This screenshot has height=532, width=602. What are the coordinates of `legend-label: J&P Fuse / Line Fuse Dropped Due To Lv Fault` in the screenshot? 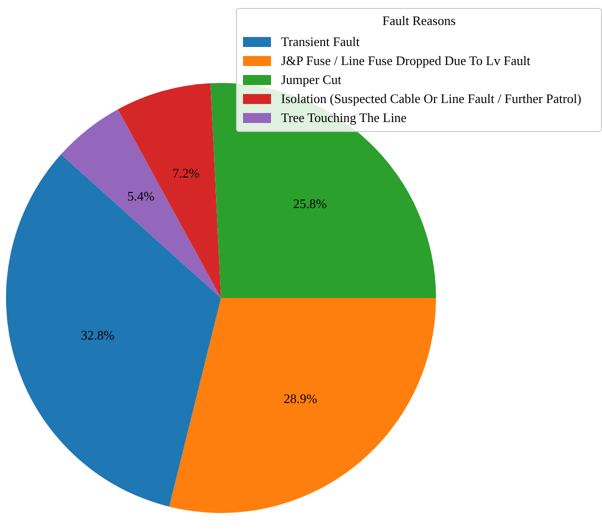 It's located at (405, 60).